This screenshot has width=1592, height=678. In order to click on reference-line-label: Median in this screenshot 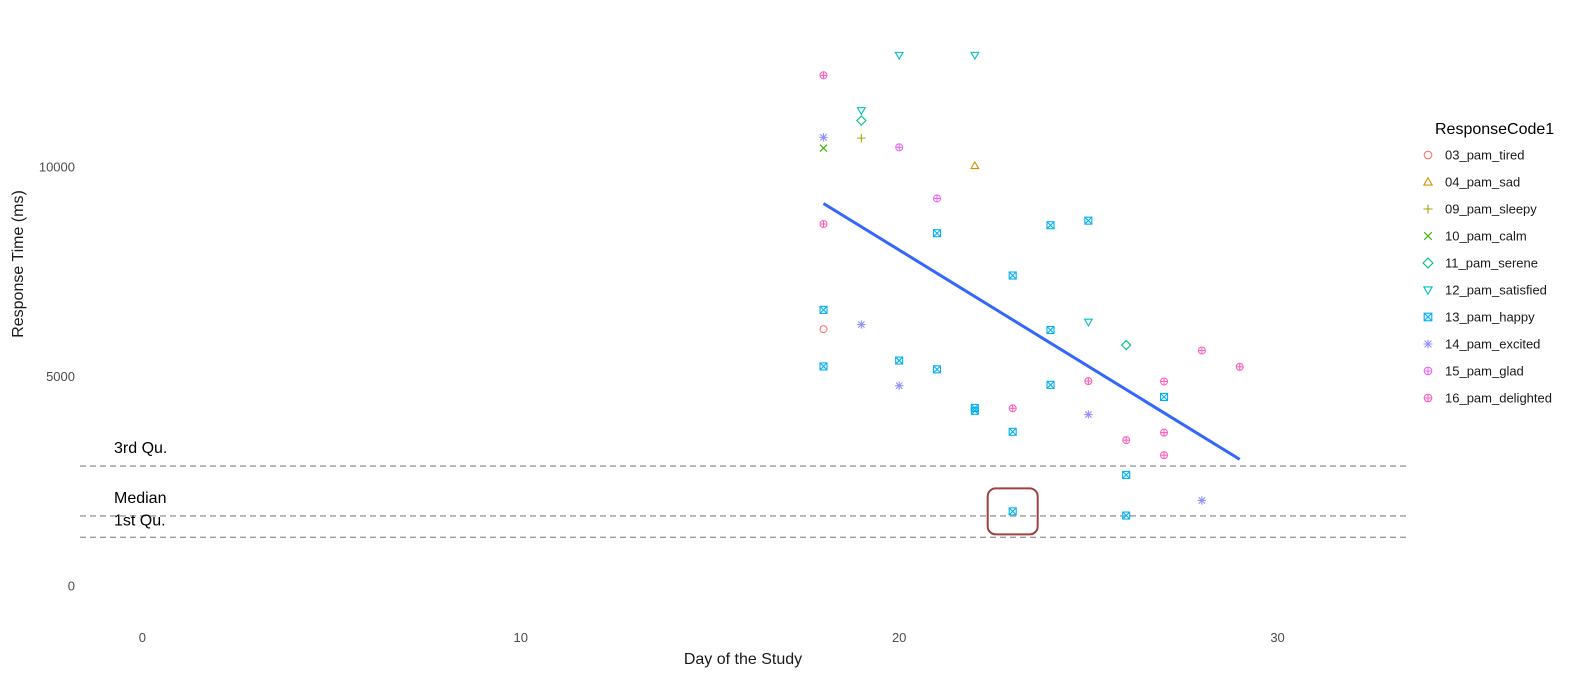, I will do `click(140, 498)`.